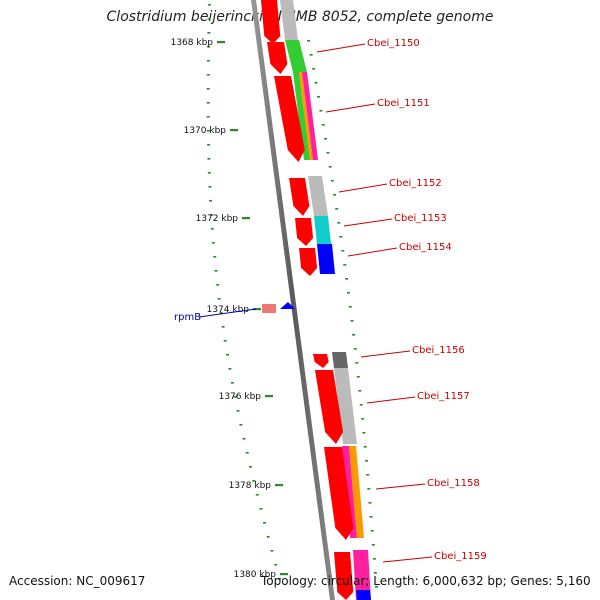  What do you see at coordinates (438, 350) in the screenshot?
I see `gene-label: Cbei_1156` at bounding box center [438, 350].